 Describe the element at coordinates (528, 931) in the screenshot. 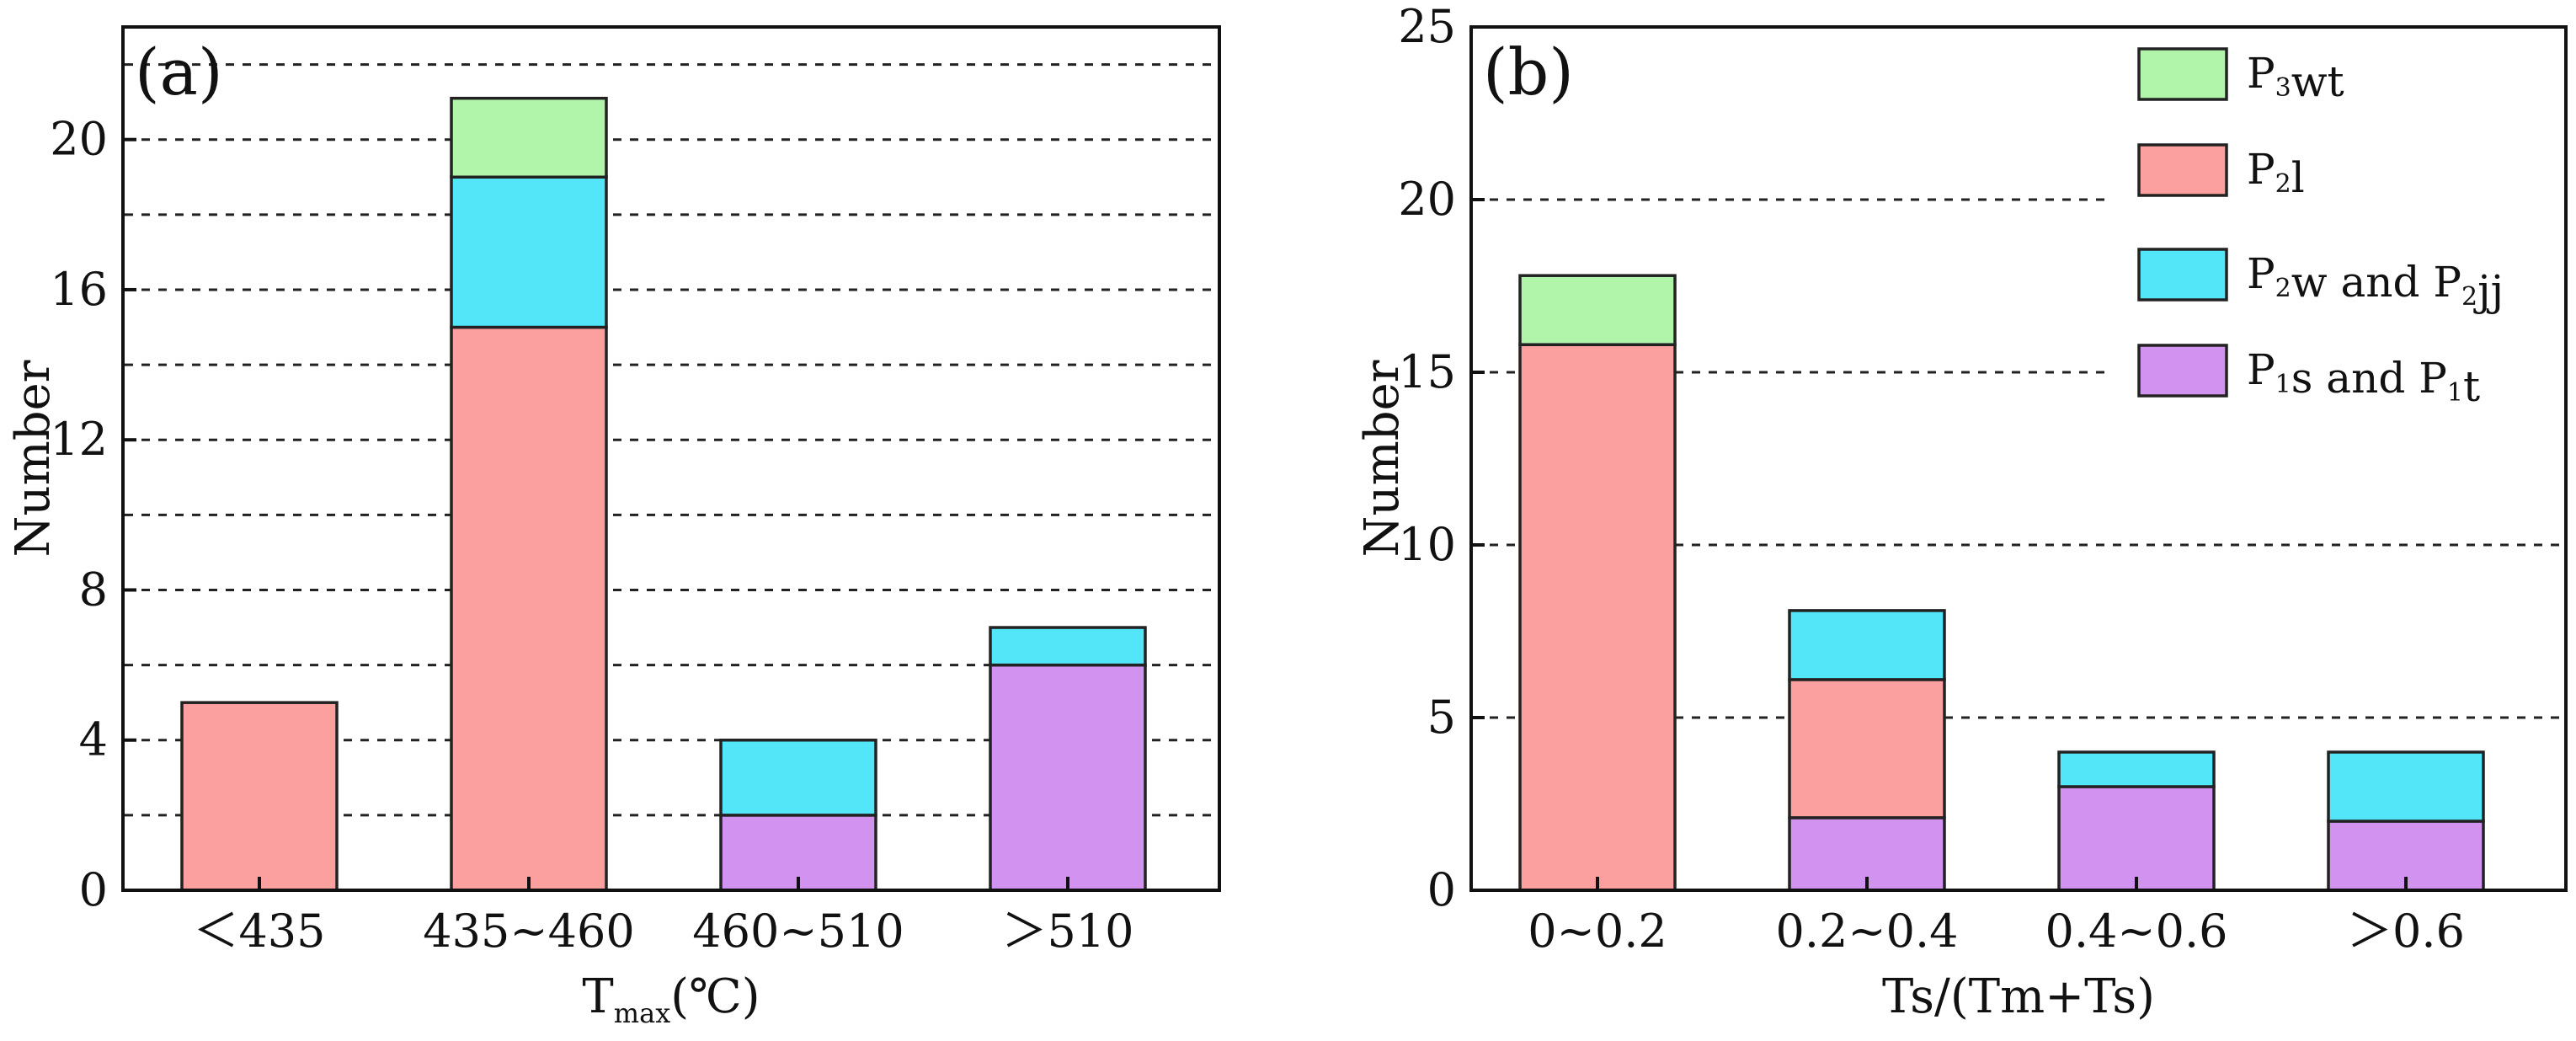

I see `x-tick-label: 435~460` at that location.